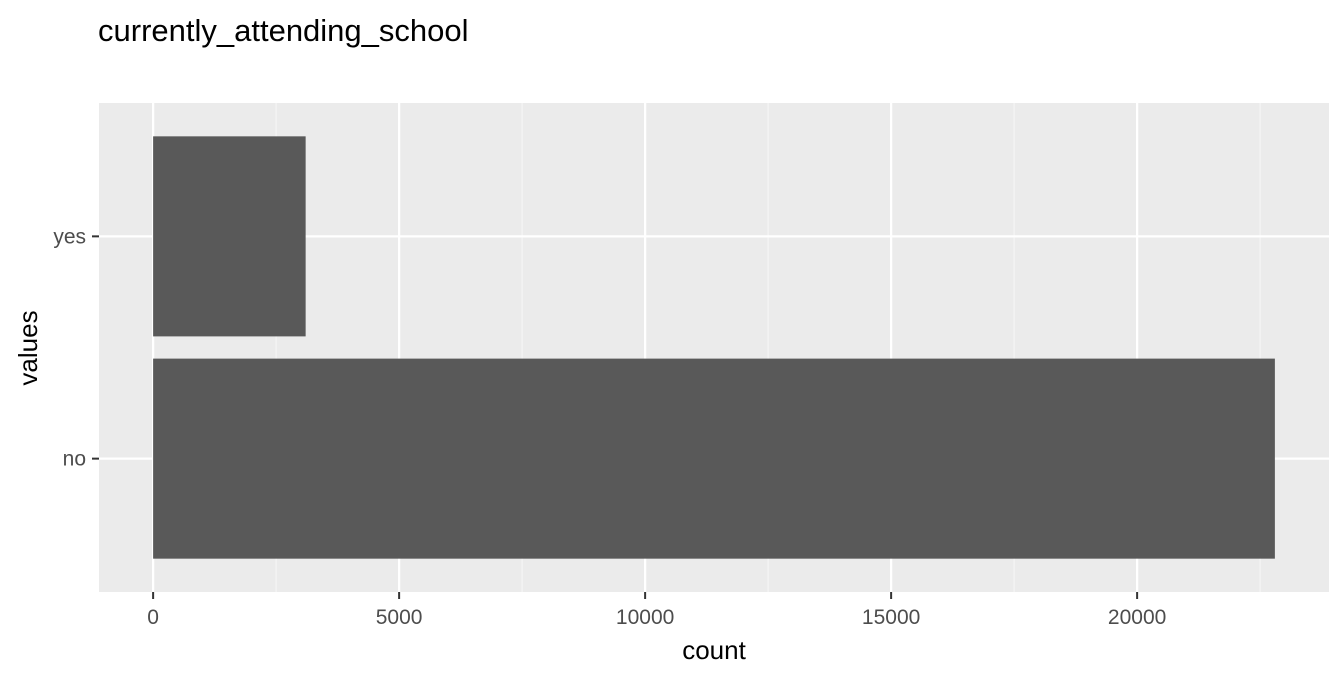  Describe the element at coordinates (28, 347) in the screenshot. I see `y-axis-title: values` at that location.